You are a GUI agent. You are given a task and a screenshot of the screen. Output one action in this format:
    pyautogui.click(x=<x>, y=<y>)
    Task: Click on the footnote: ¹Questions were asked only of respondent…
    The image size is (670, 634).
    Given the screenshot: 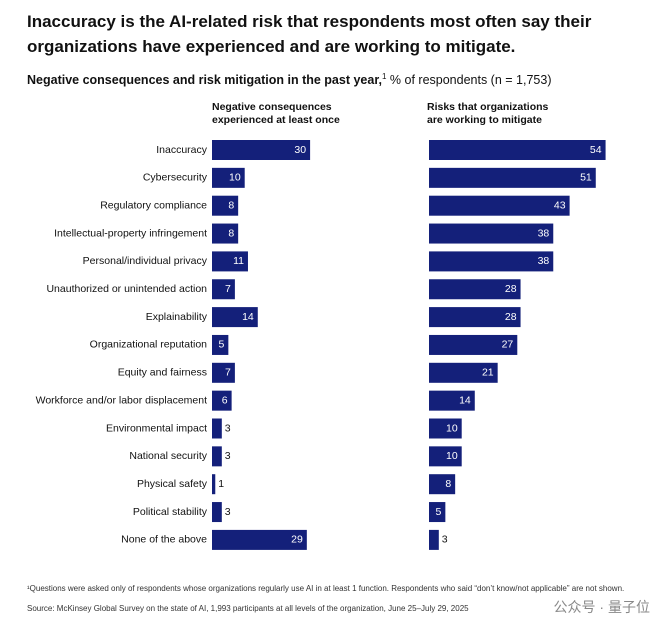 What is the action you would take?
    pyautogui.click(x=326, y=588)
    